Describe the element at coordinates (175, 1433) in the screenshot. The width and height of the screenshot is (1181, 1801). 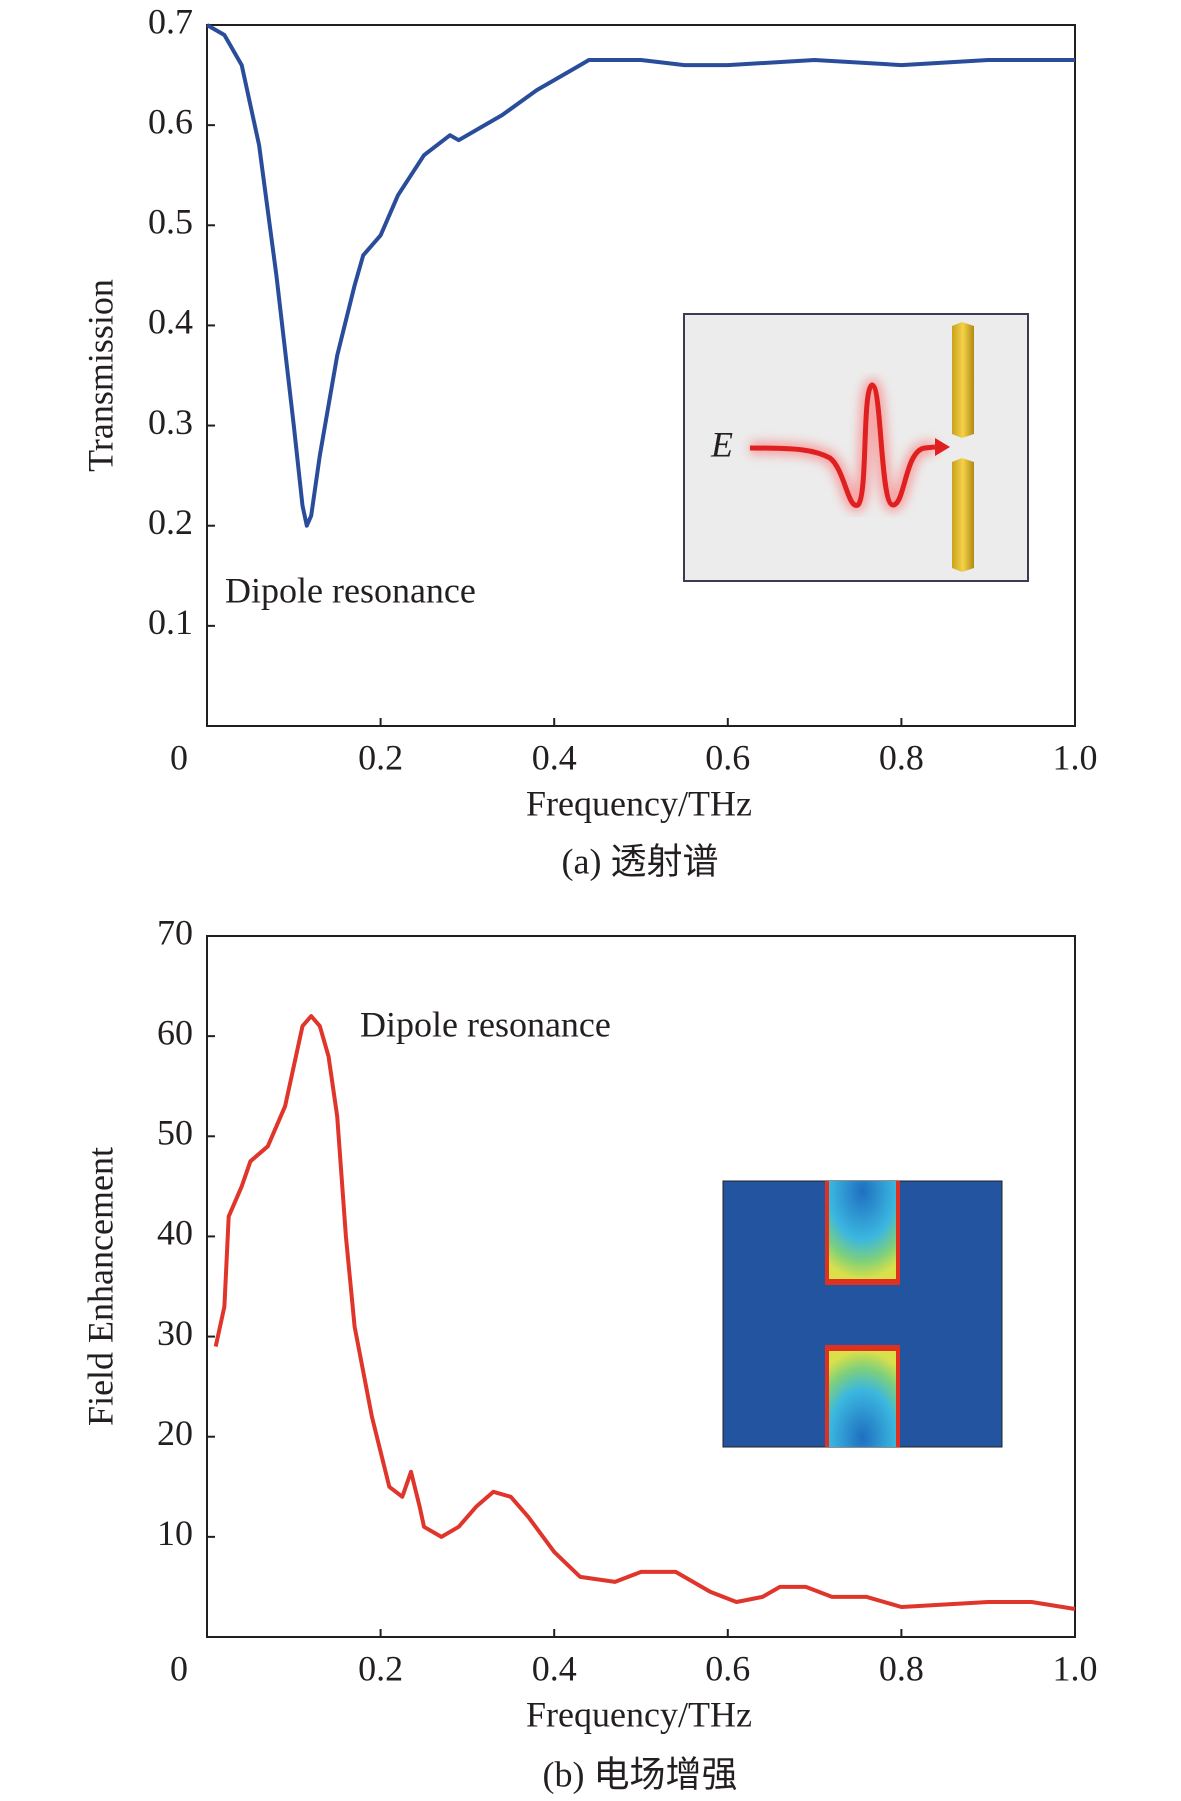
I see `y-tick-label: 20` at that location.